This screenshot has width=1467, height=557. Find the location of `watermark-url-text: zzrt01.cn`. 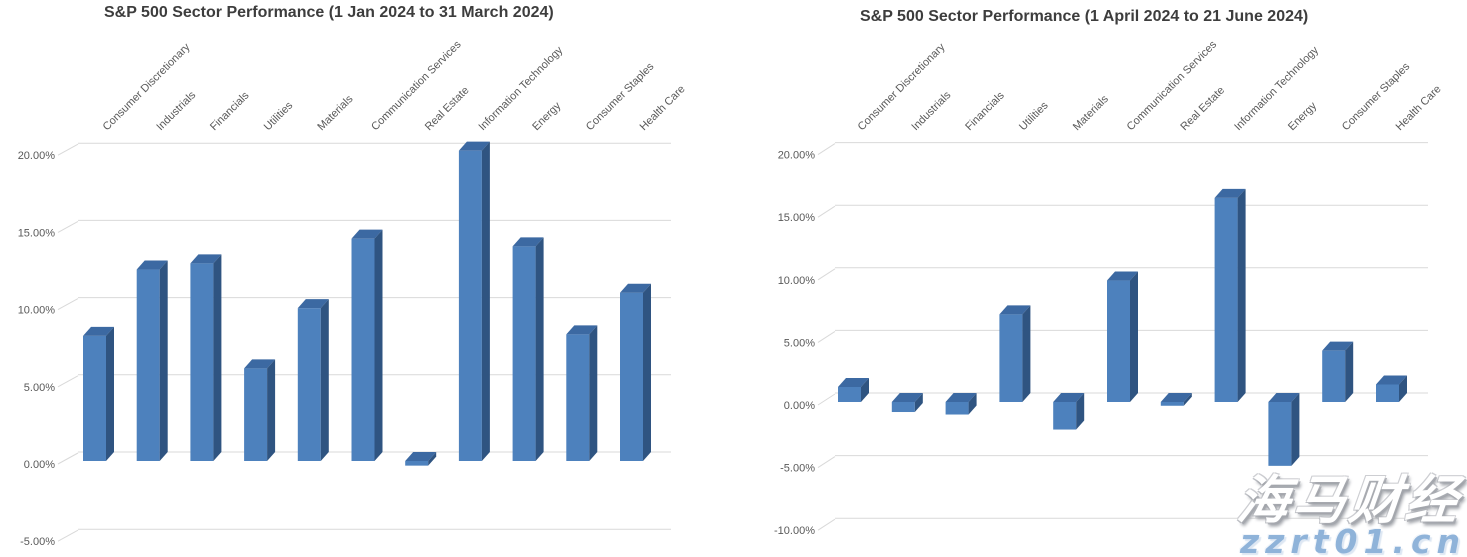

watermark-url-text: zzrt01.cn is located at coordinates (1353, 539).